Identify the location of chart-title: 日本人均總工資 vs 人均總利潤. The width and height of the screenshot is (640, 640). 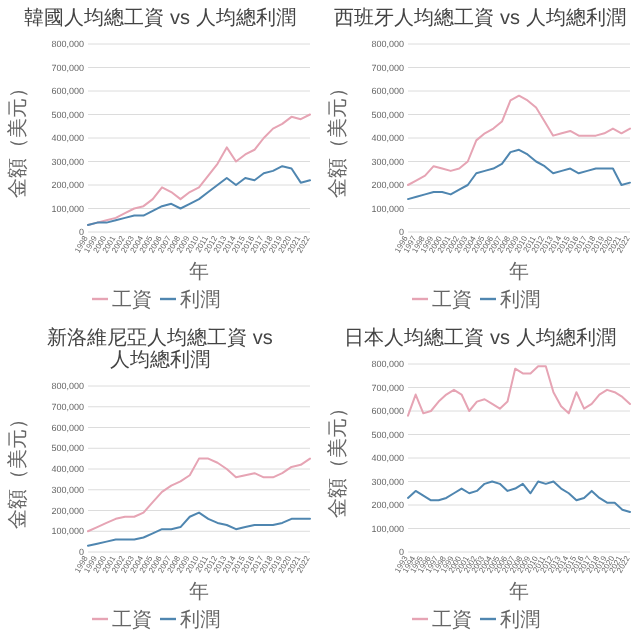
(480, 338).